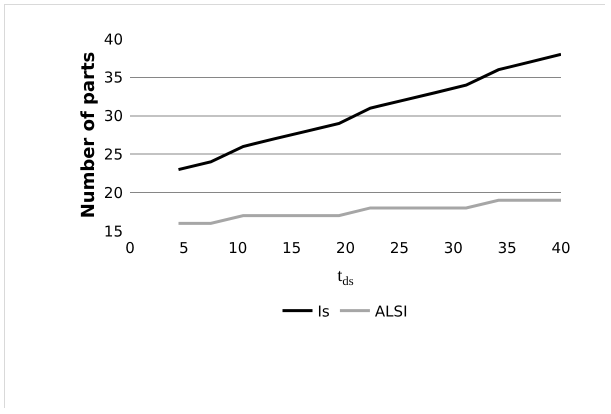  Describe the element at coordinates (345, 276) in the screenshot. I see `x-axis-title: t$_{ds}$` at that location.